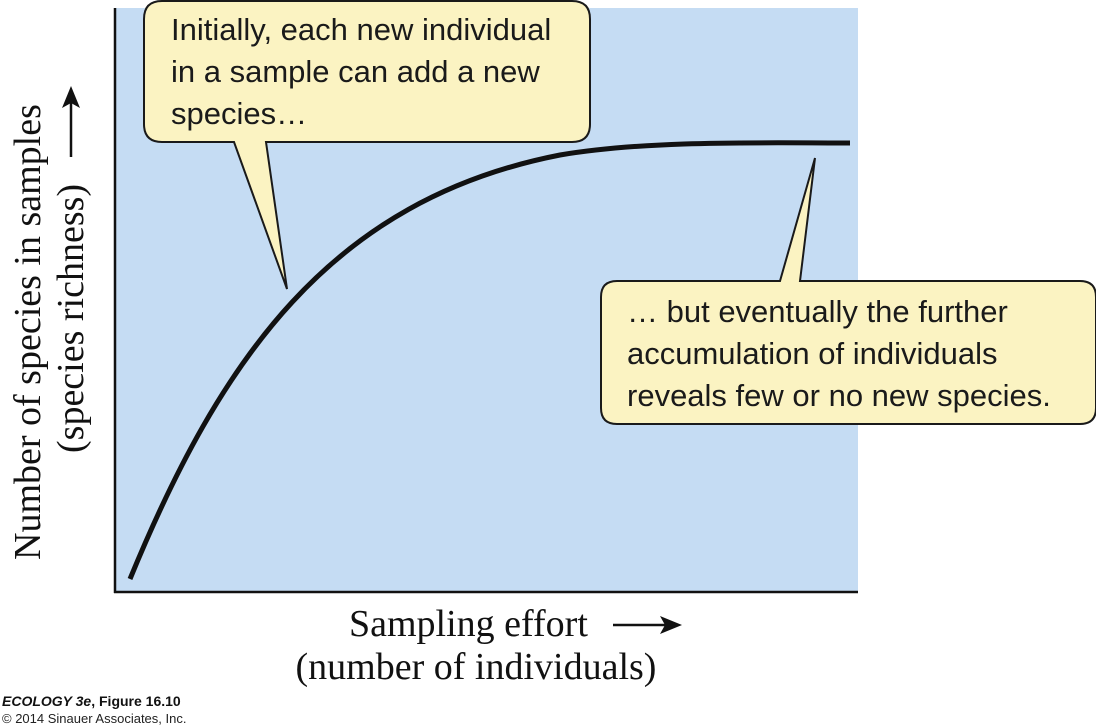 The width and height of the screenshot is (1096, 728). I want to click on callout-late-line-3: reveals few or no new species., so click(839, 395).